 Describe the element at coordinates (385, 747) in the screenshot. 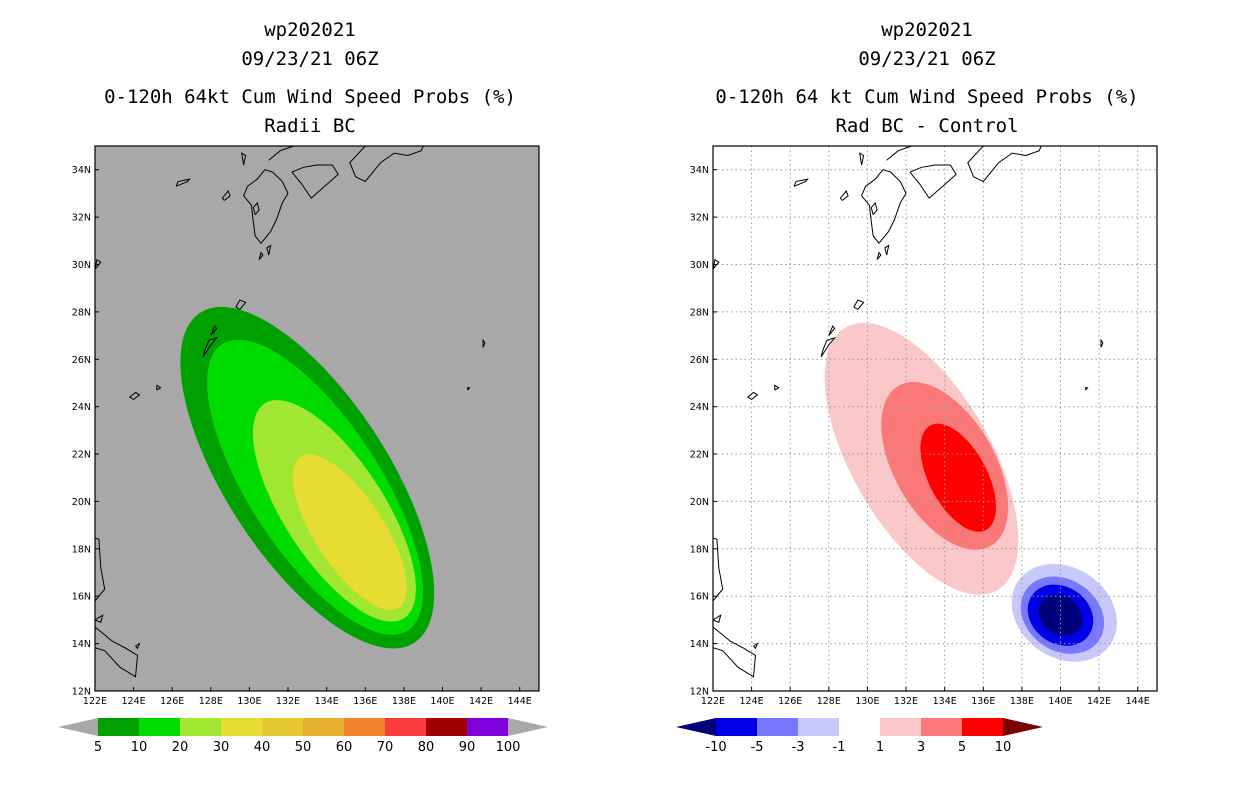

I see `colorbar-label: 70` at that location.